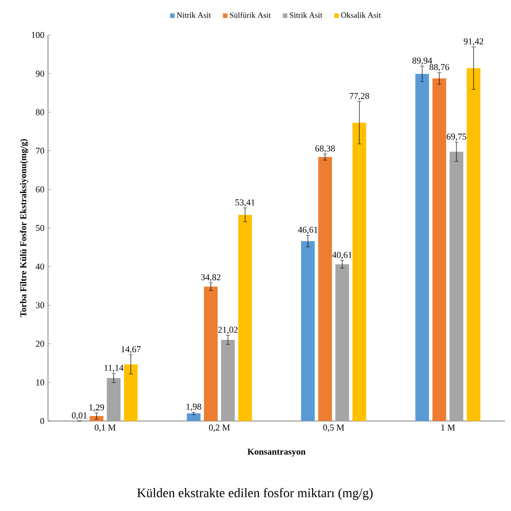 The image size is (511, 511). I want to click on data-label: 68,38, so click(325, 149).